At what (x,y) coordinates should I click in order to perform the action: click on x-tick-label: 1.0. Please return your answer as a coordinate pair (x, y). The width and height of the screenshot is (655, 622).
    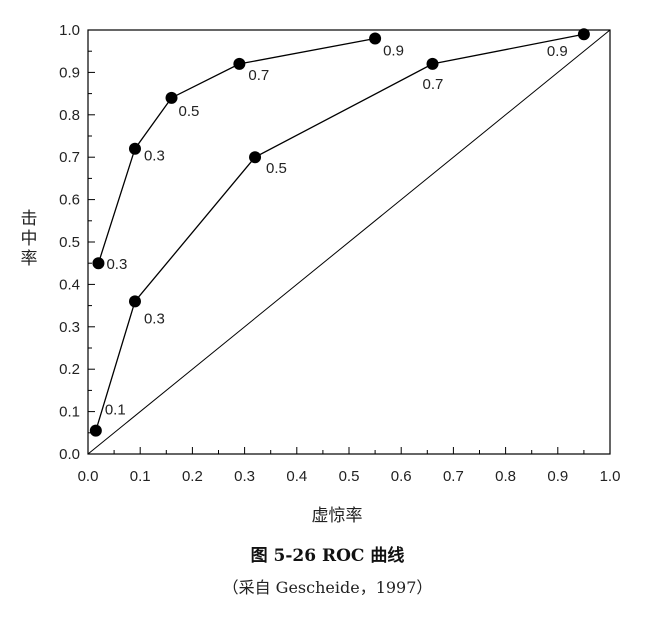
    Looking at the image, I should click on (610, 476).